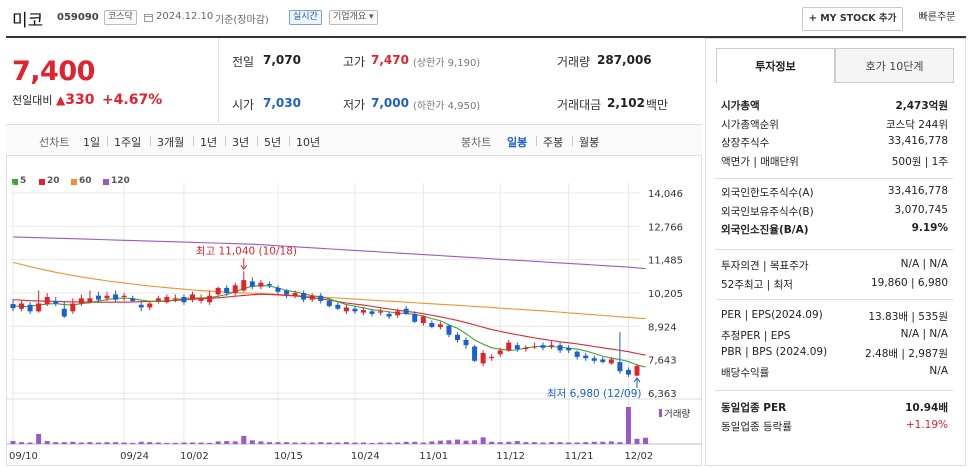 This screenshot has width=972, height=467. I want to click on current-price: 7,400, so click(53, 71).